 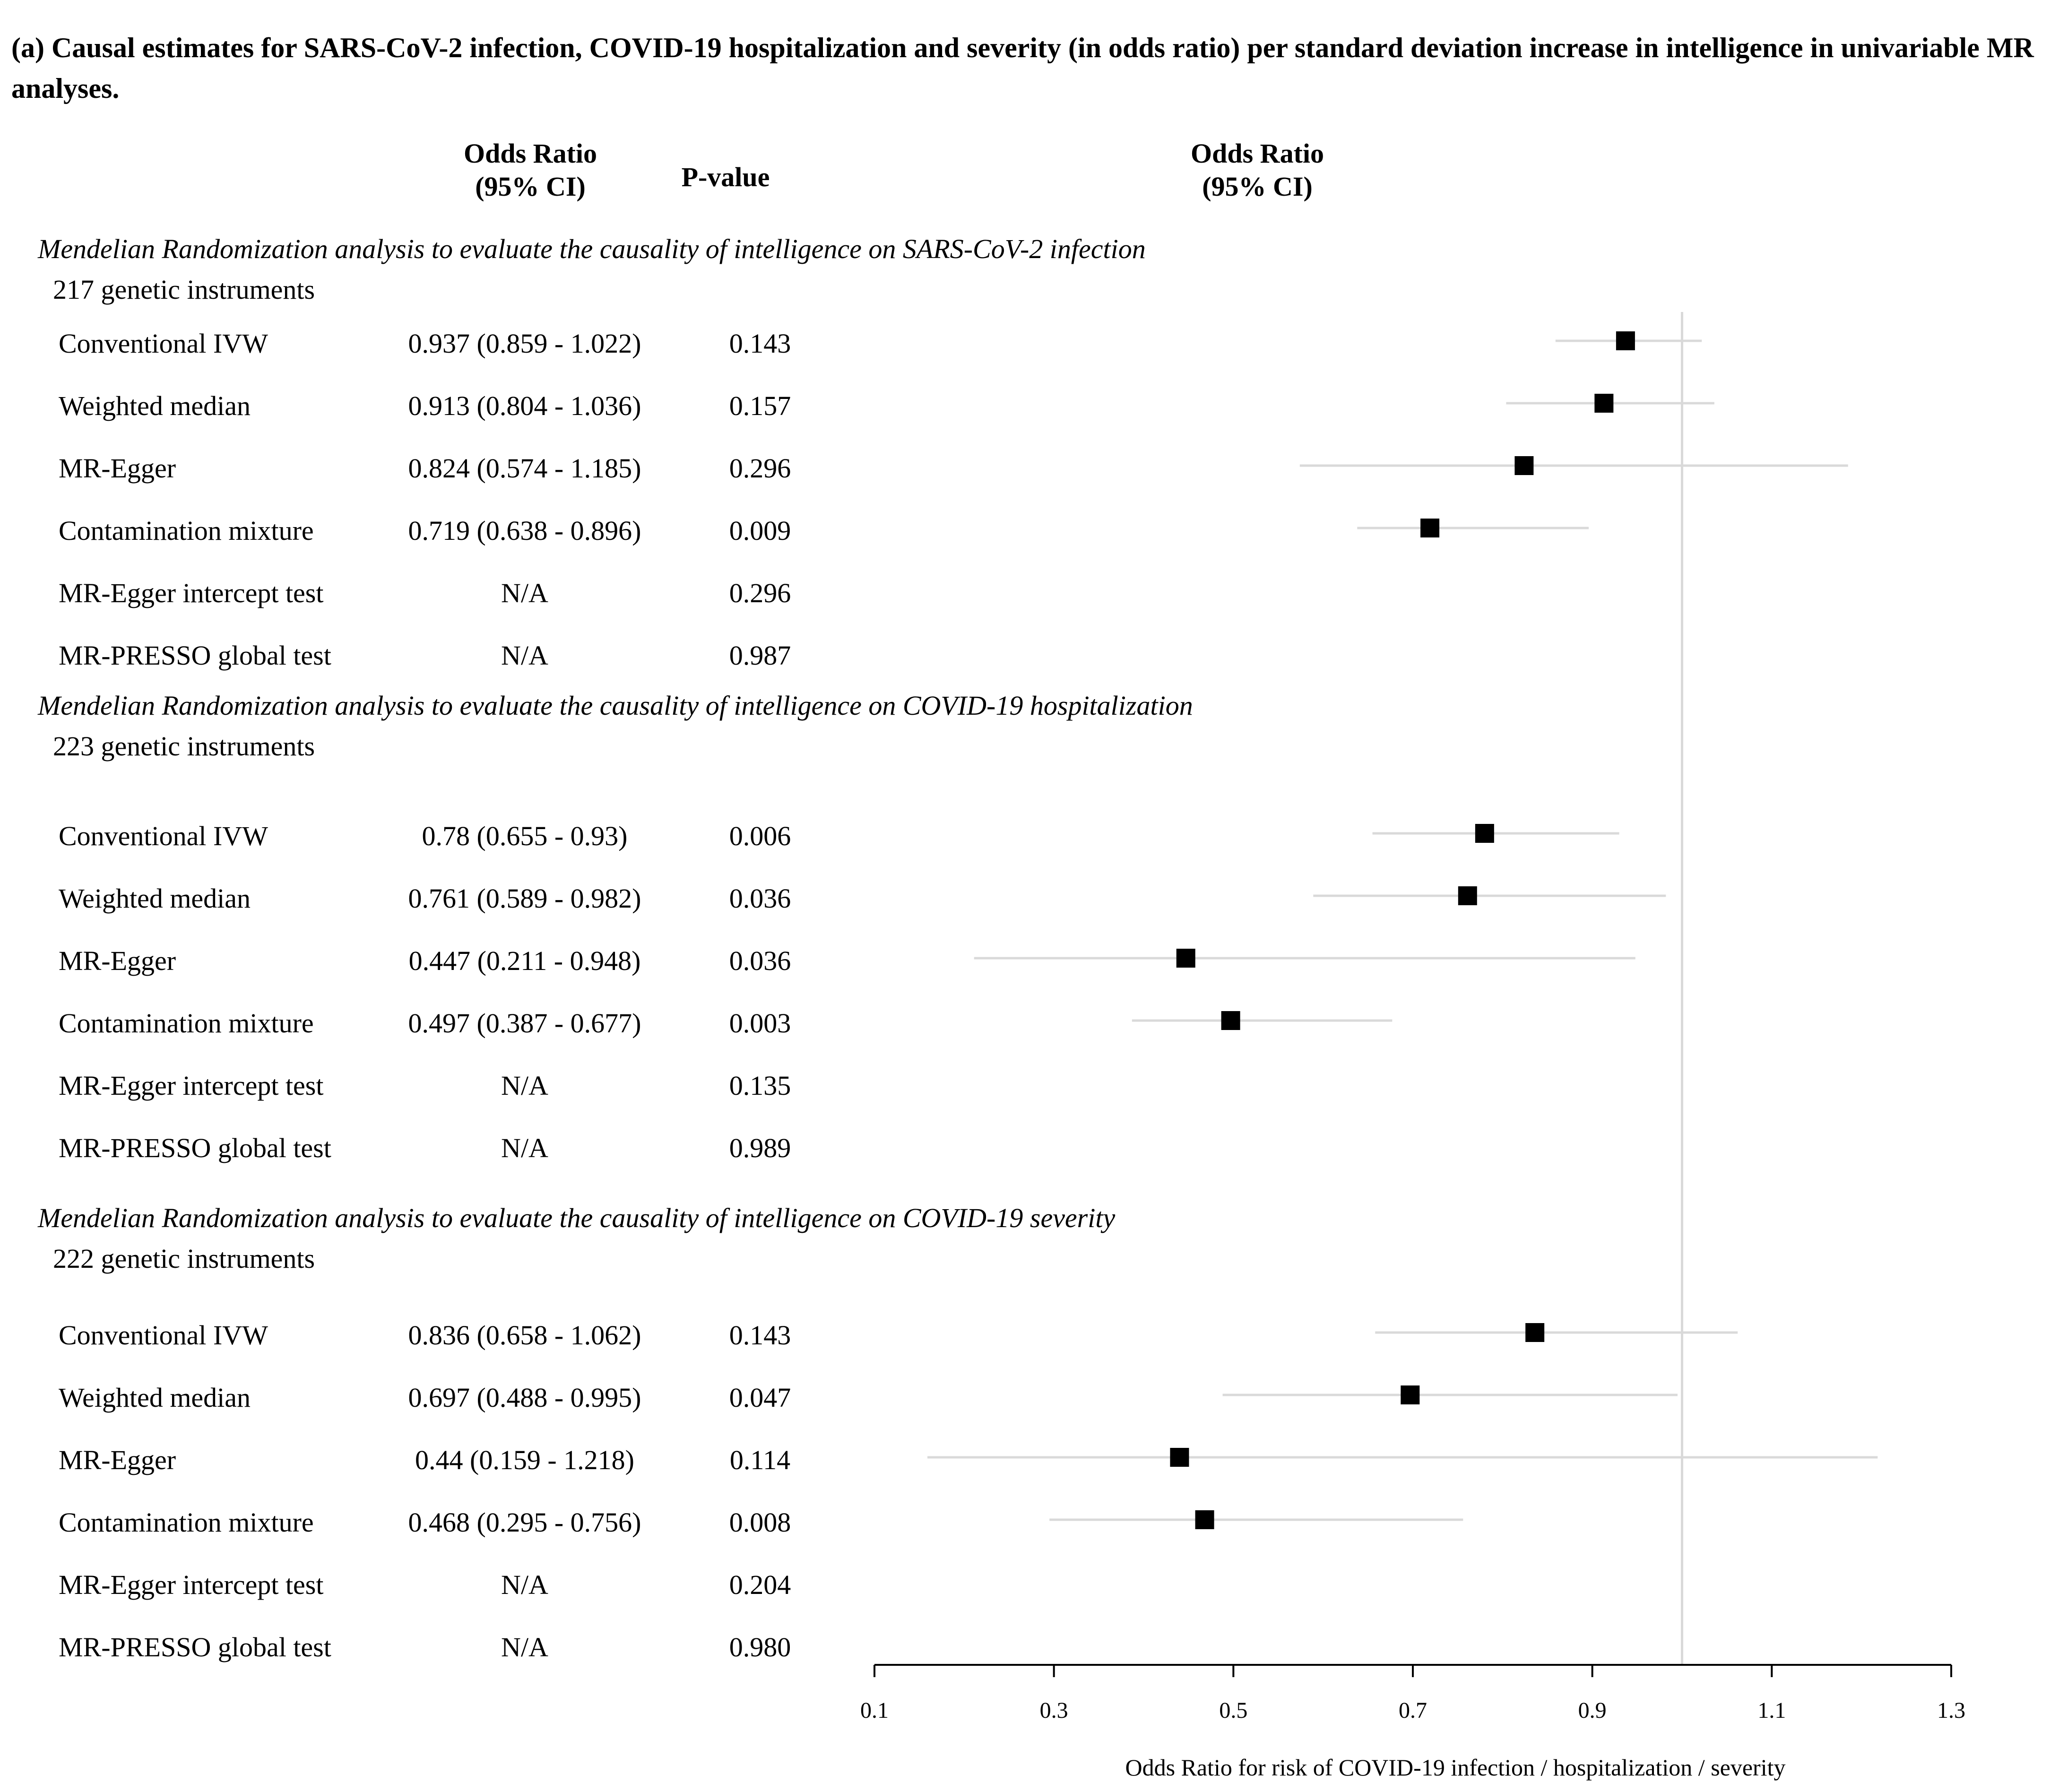 I want to click on header-odds-ratio-ci-text: Odds Ratio (95% CI), so click(x=530, y=170).